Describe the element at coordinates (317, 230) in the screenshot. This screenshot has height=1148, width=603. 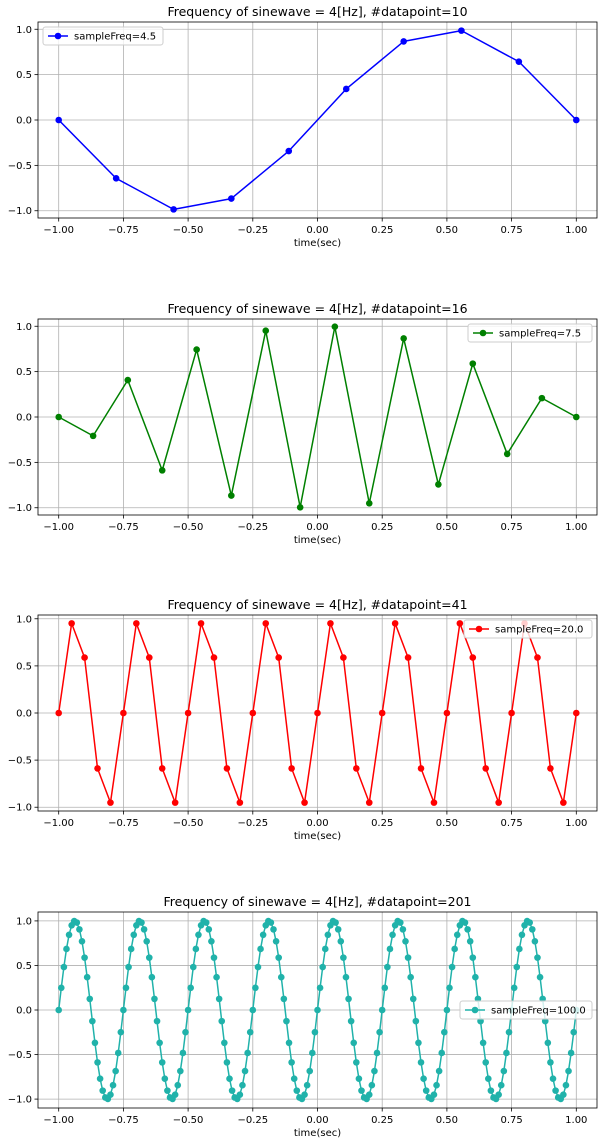
I see `x-tick-label: 0.00` at that location.